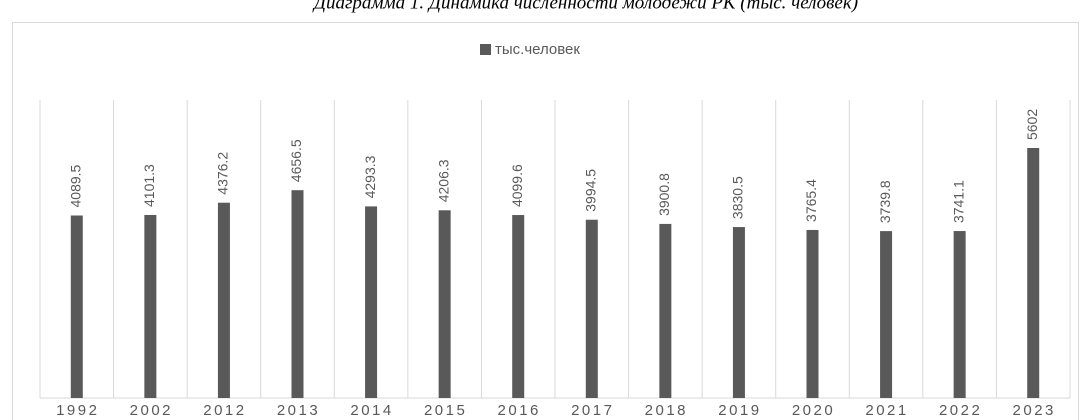  Describe the element at coordinates (223, 173) in the screenshot. I see `data-label: 4376.2` at that location.